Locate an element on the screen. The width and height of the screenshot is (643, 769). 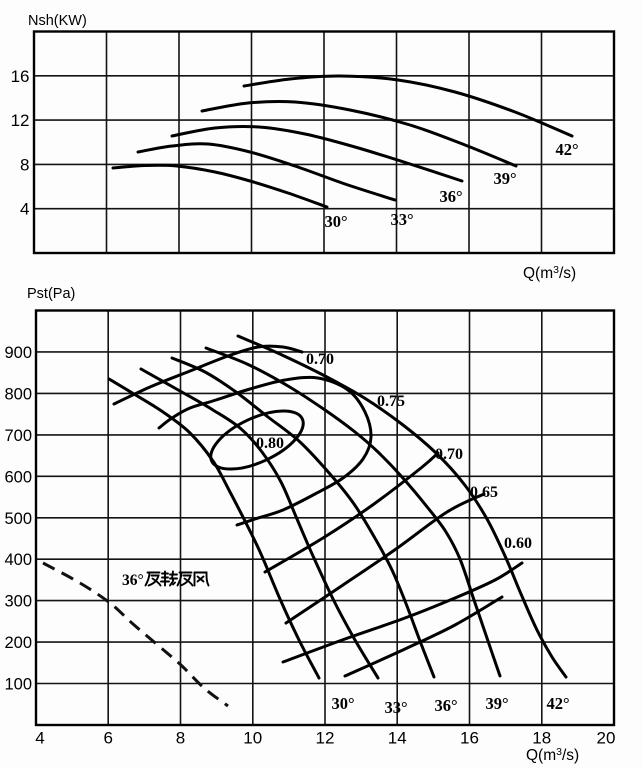
svg-text: 600 is located at coordinates (18, 477).